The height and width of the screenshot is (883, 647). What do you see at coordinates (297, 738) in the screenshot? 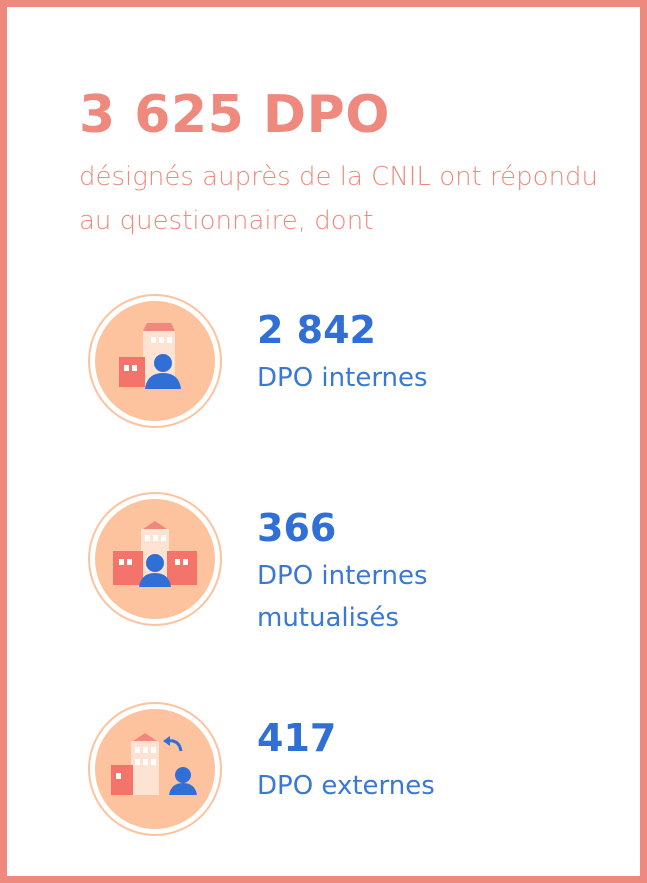
I see `stat-number: 417` at bounding box center [297, 738].